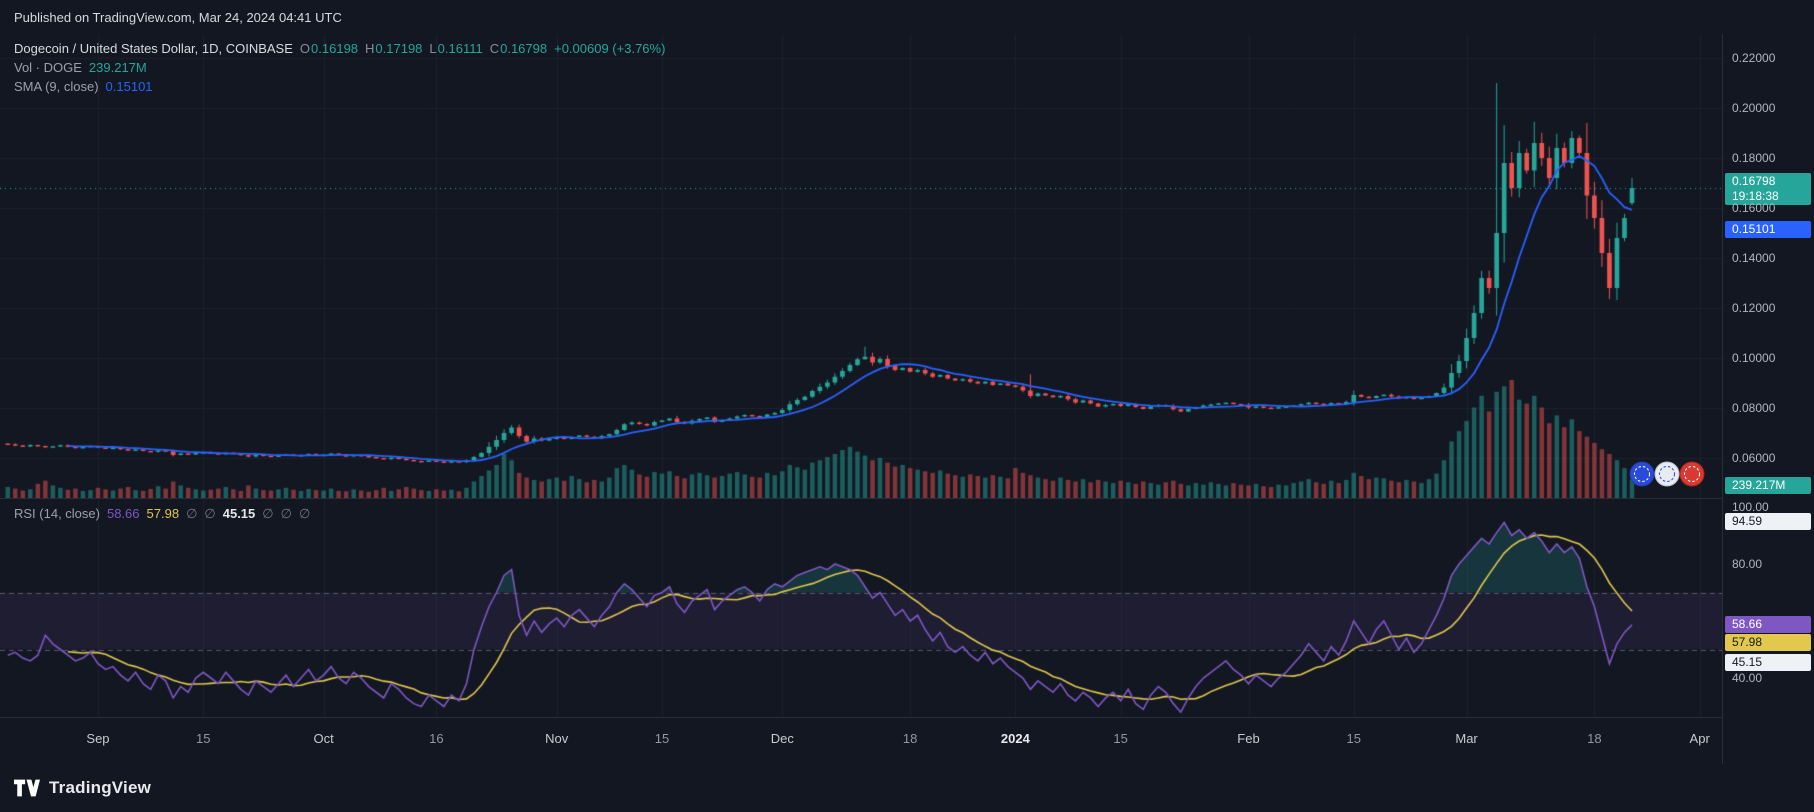 This screenshot has height=812, width=1814. What do you see at coordinates (433, 48) in the screenshot?
I see `low-label: L` at bounding box center [433, 48].